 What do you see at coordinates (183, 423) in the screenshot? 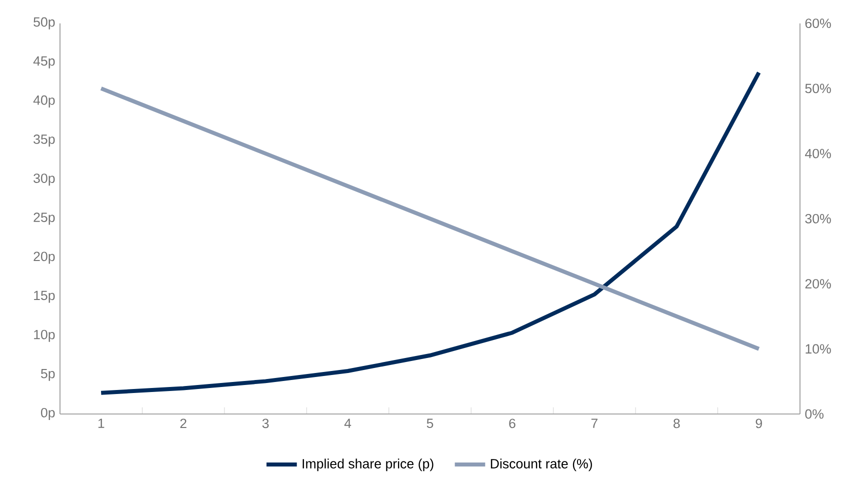
I see `x-tick-label: 2` at bounding box center [183, 423].